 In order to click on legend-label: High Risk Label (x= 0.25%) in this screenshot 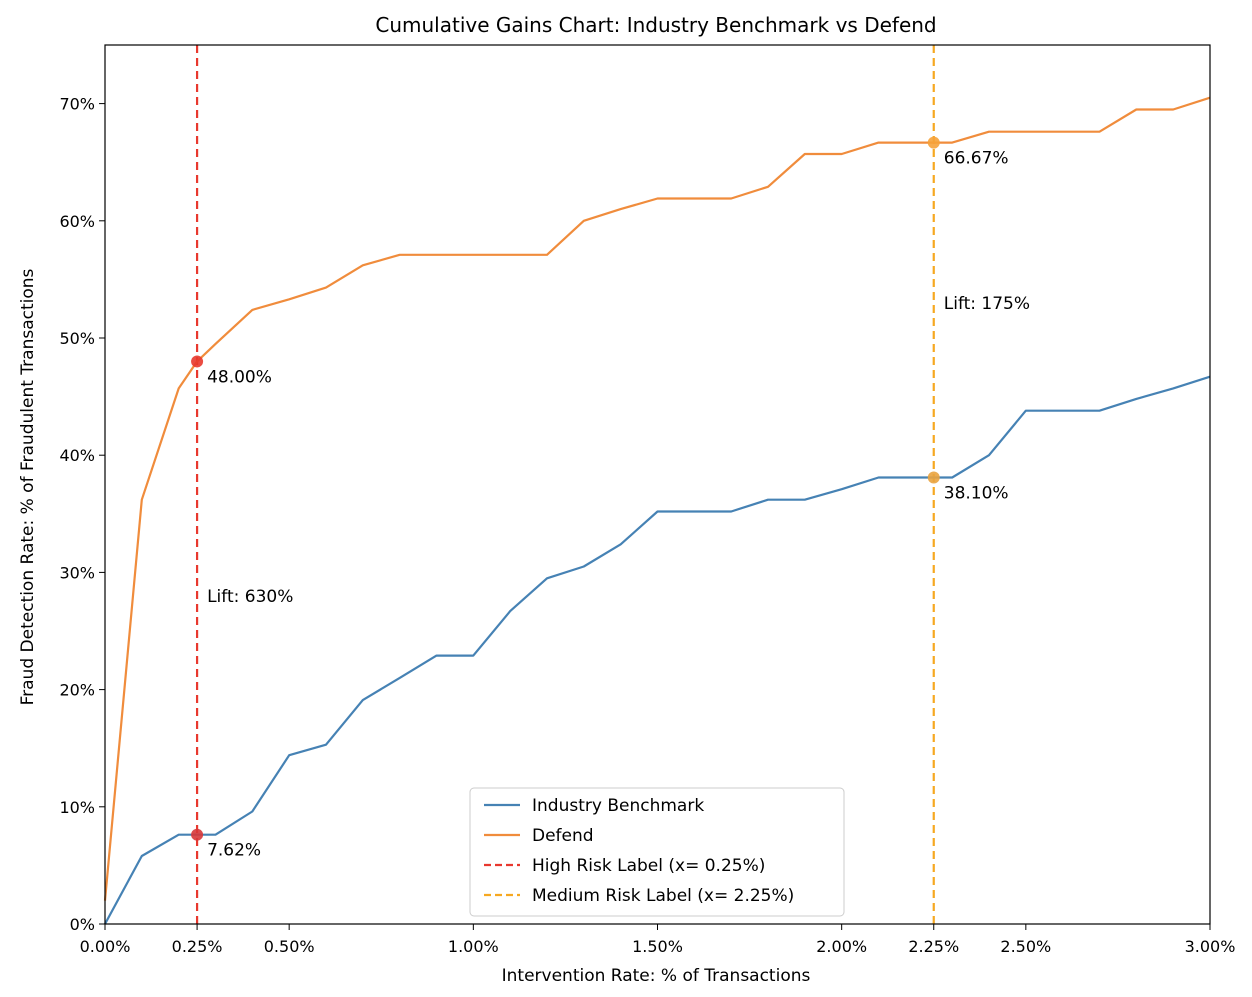, I will do `click(648, 866)`.